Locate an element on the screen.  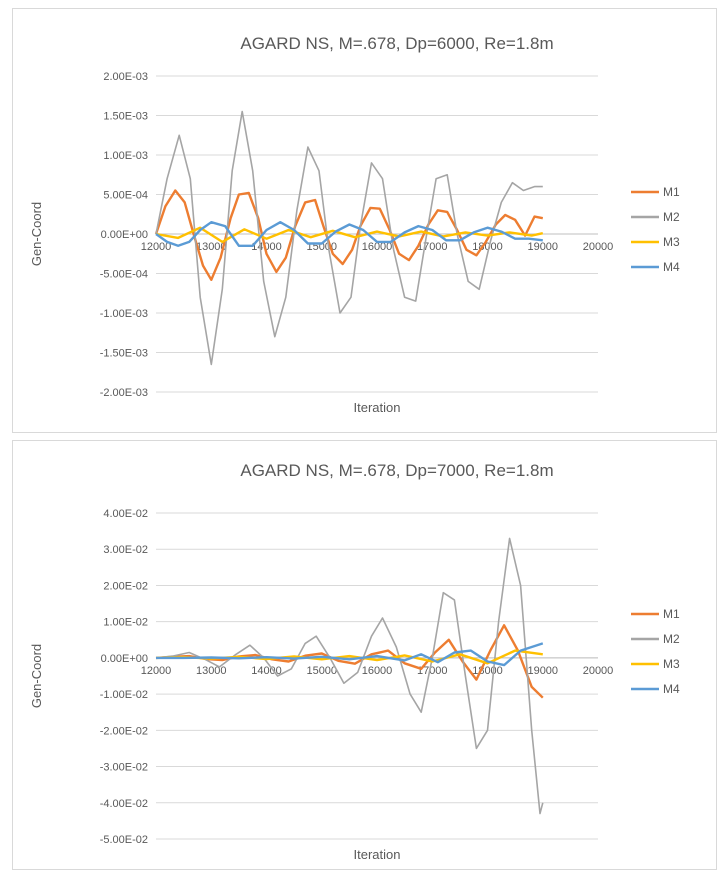
chart-2-y-tick-label: -1.00E-02 is located at coordinates (124, 695).